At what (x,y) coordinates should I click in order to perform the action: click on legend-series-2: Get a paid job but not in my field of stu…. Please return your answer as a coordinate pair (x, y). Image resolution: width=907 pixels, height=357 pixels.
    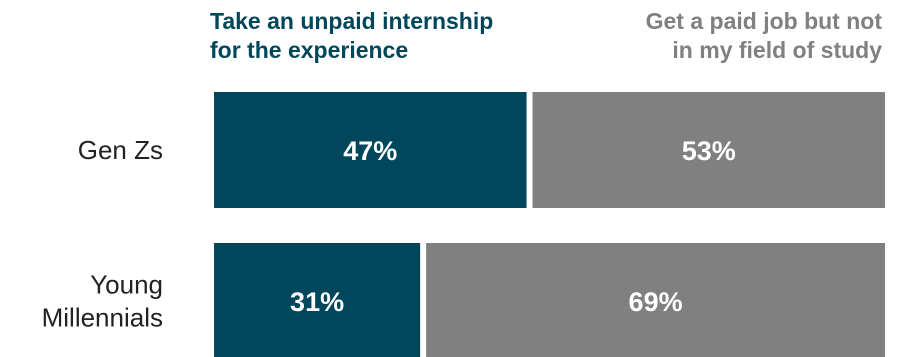
    Looking at the image, I should click on (764, 35).